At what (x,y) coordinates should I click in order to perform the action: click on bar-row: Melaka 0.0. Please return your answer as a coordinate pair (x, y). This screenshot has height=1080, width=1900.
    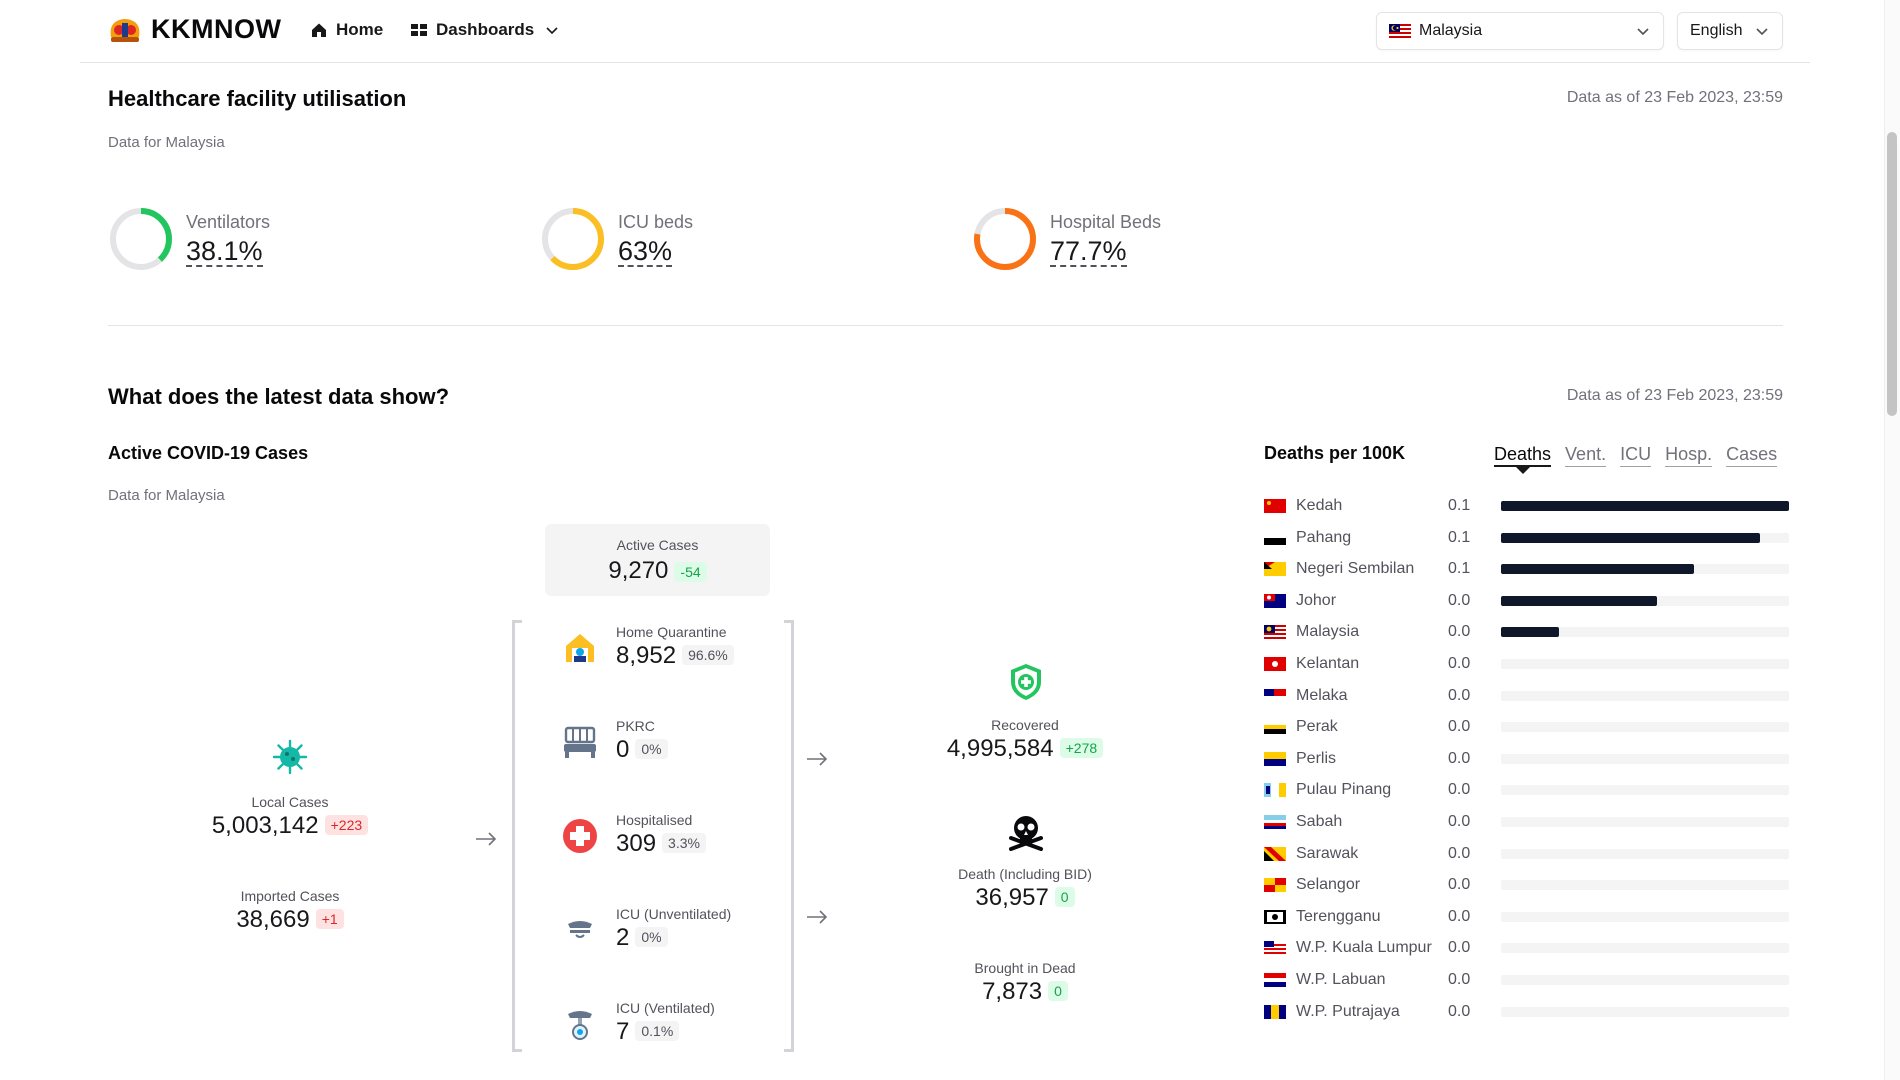
    Looking at the image, I should click on (1526, 696).